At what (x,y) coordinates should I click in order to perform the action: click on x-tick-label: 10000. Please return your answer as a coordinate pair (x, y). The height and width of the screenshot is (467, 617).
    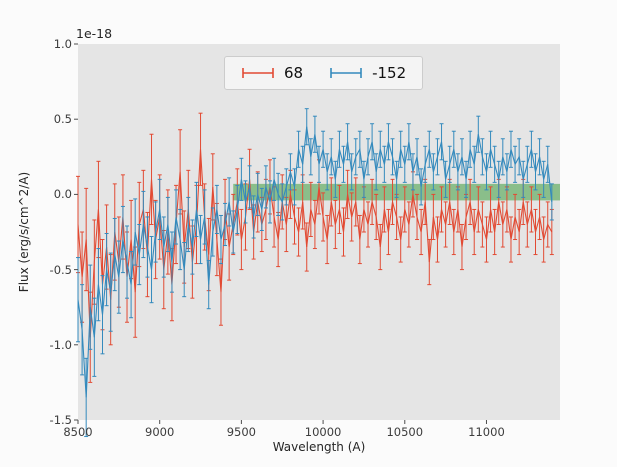
    Looking at the image, I should click on (323, 432).